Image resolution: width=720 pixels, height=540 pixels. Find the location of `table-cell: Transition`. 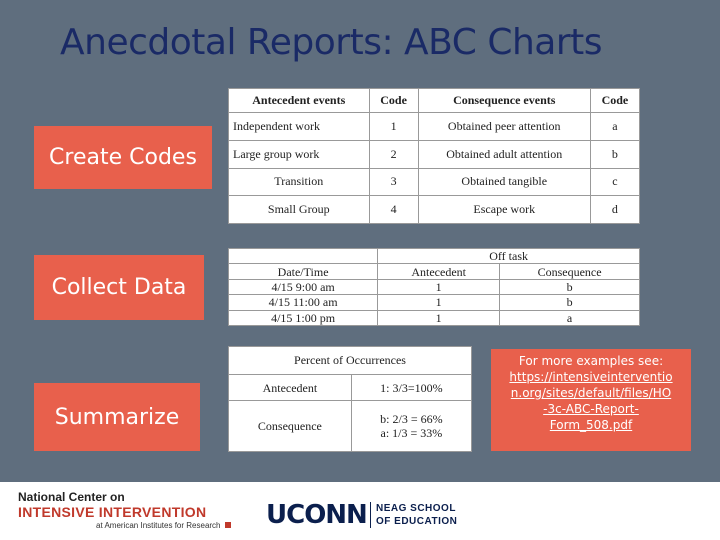

table-cell: Transition is located at coordinates (299, 182).